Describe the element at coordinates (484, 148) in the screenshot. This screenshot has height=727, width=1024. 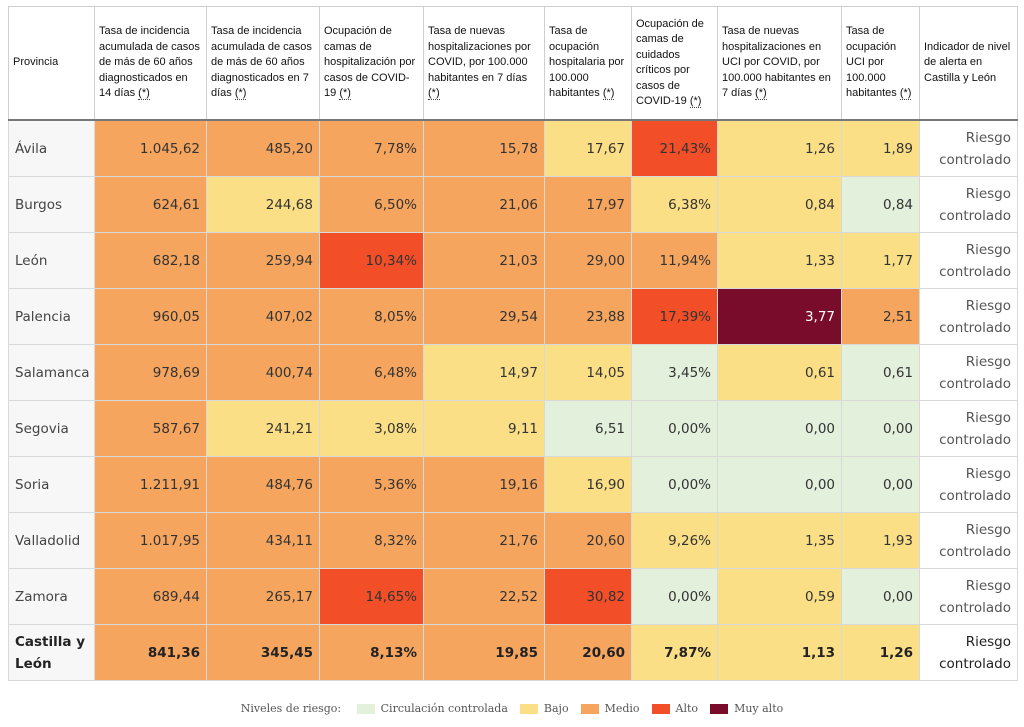
I see `value-cell: 15,78` at that location.